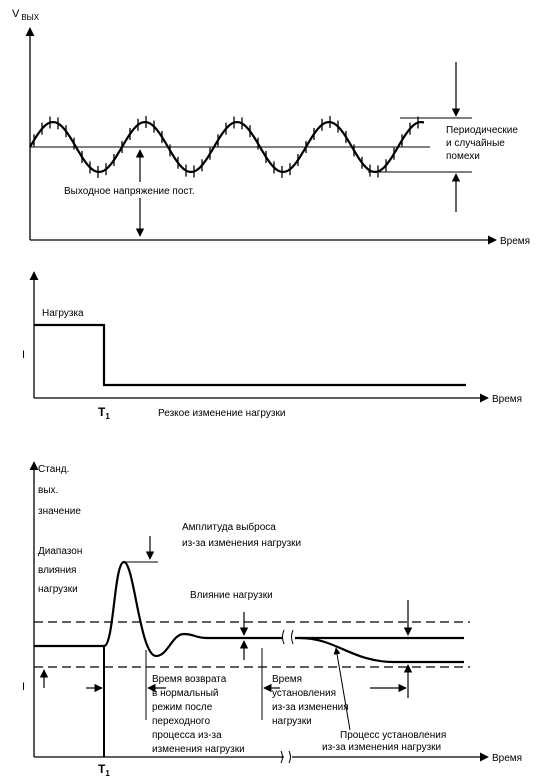 Image resolution: width=542 pixels, height=776 pixels. I want to click on load-label: Нагрузка, so click(63, 313).